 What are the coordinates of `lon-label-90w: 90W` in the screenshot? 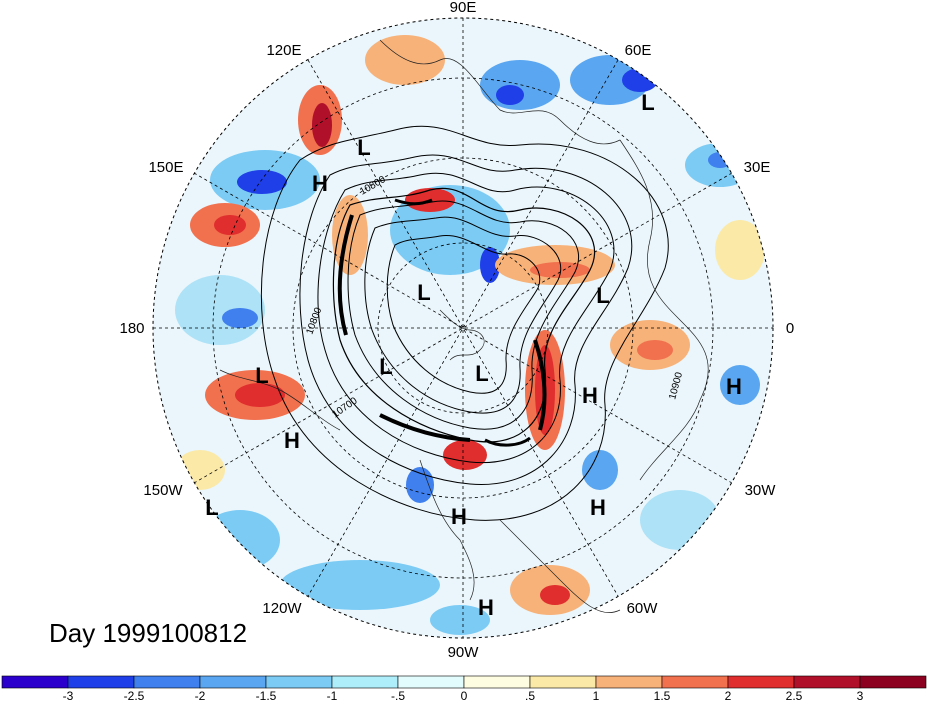 It's located at (464, 652).